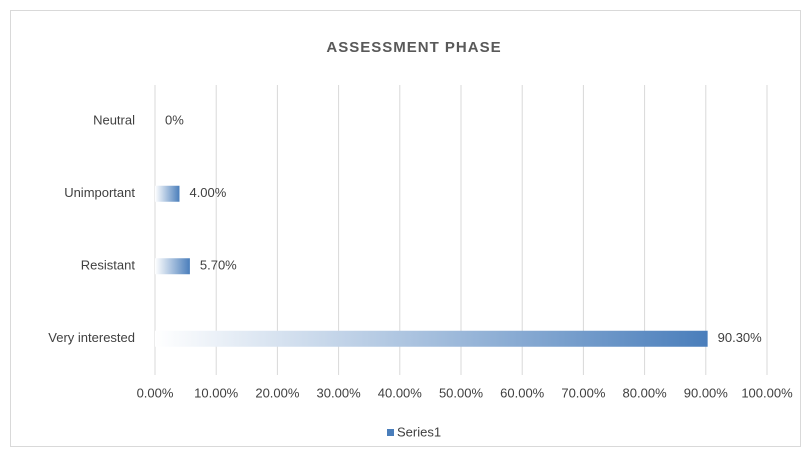  Describe the element at coordinates (174, 120) in the screenshot. I see `value-label: 0%` at that location.